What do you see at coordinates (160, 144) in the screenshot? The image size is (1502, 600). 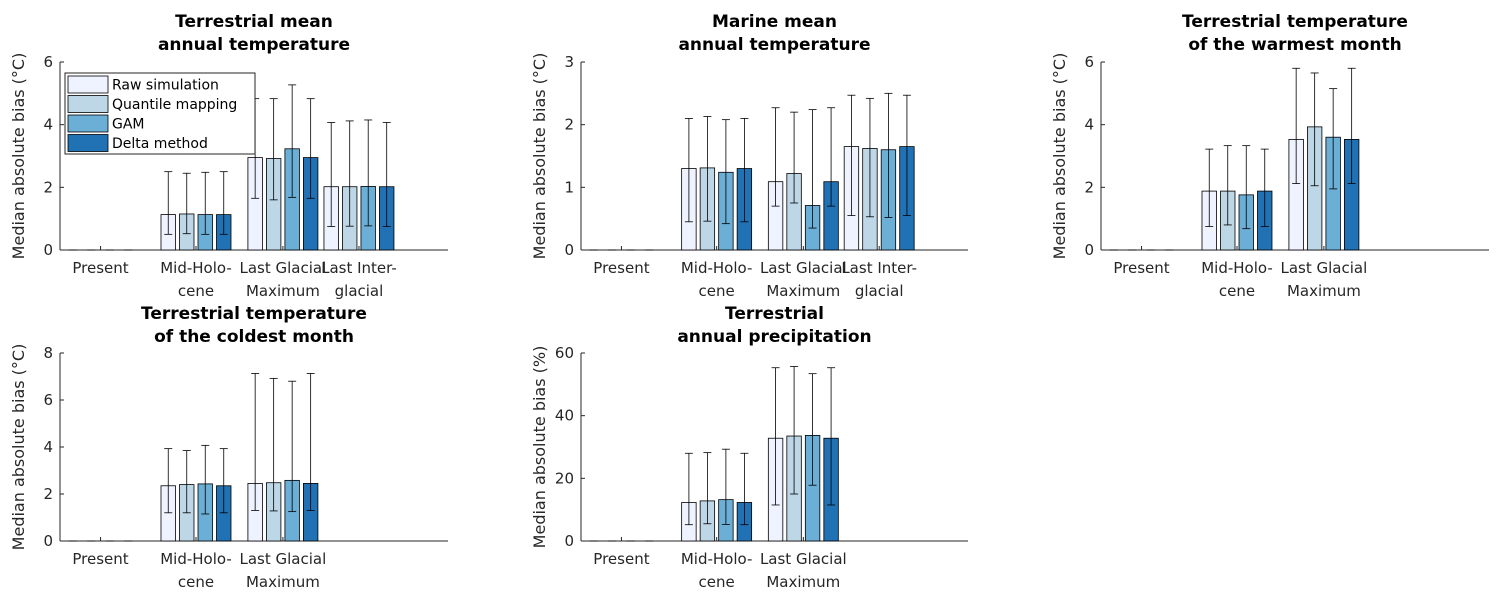 I see `legend-label: Delta method` at bounding box center [160, 144].